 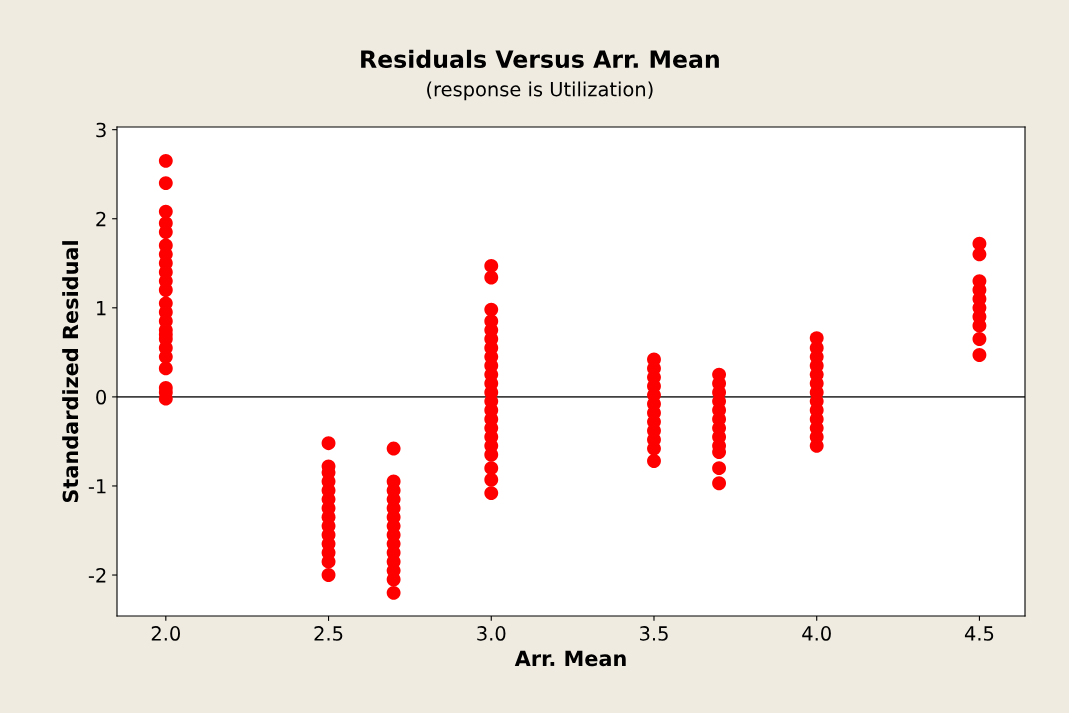 I want to click on x-tick-label: 4.0, so click(x=816, y=633).